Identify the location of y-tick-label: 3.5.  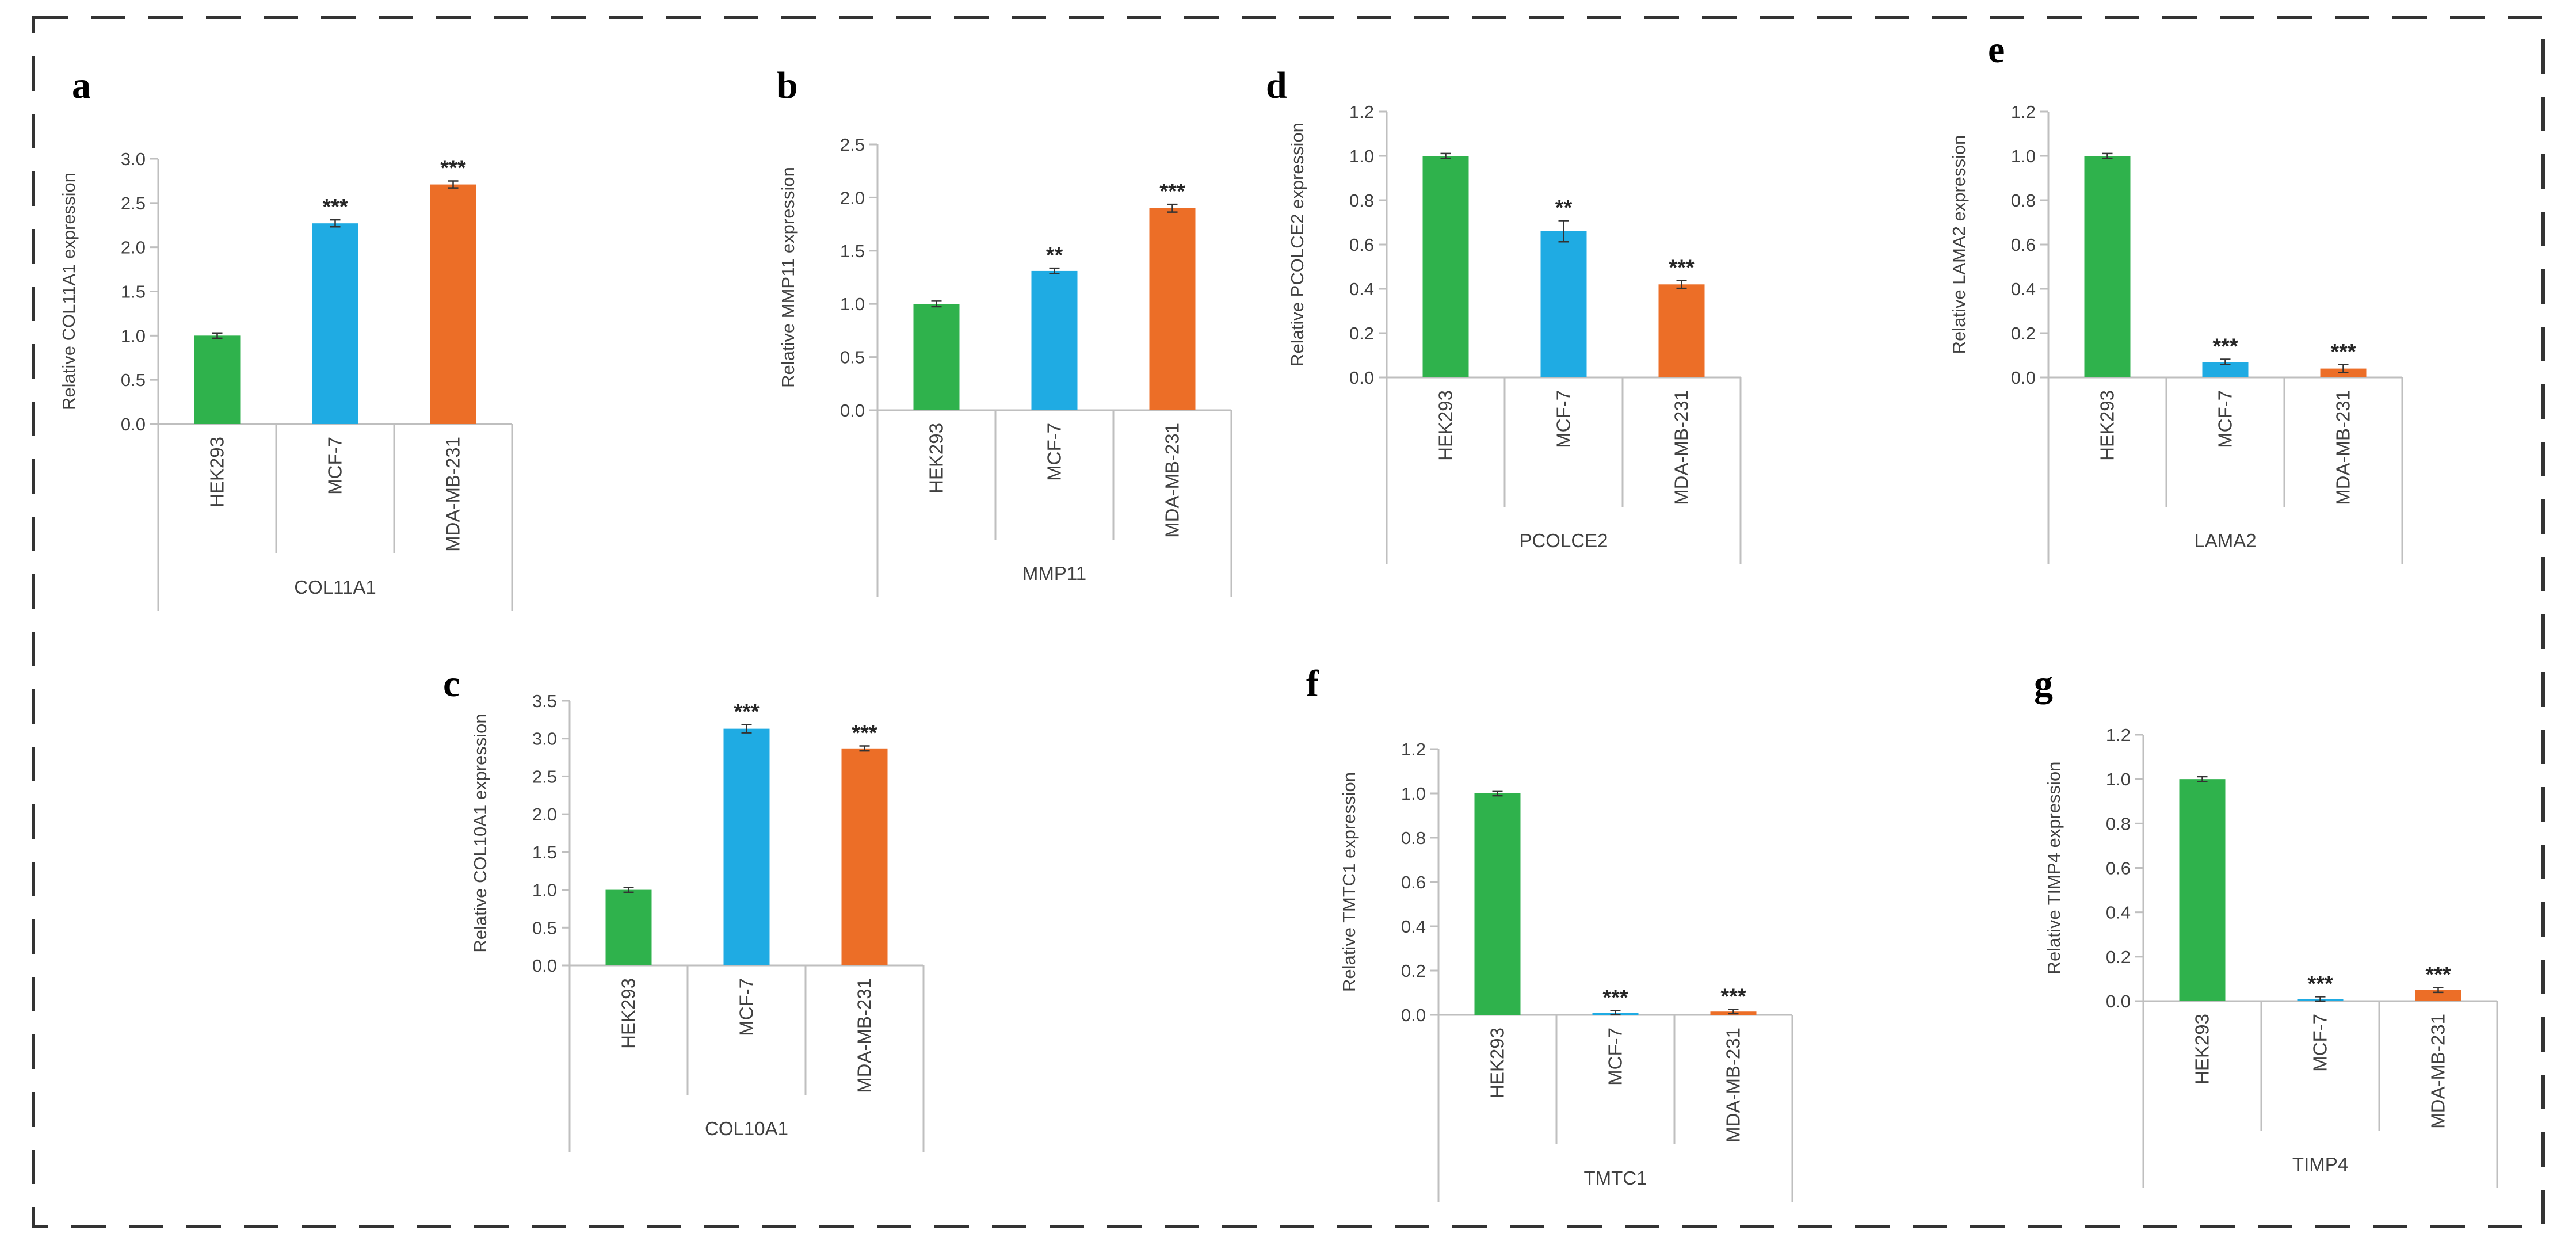
(544, 701).